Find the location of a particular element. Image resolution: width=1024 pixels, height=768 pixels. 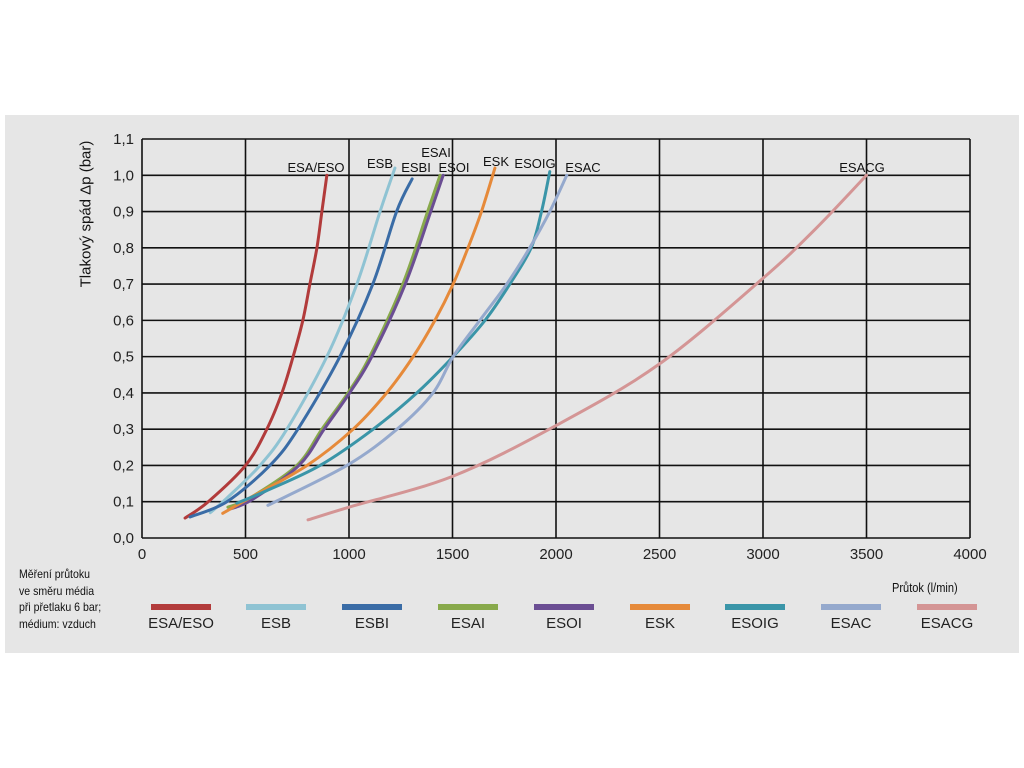

legend-item: ESB is located at coordinates (276, 618).